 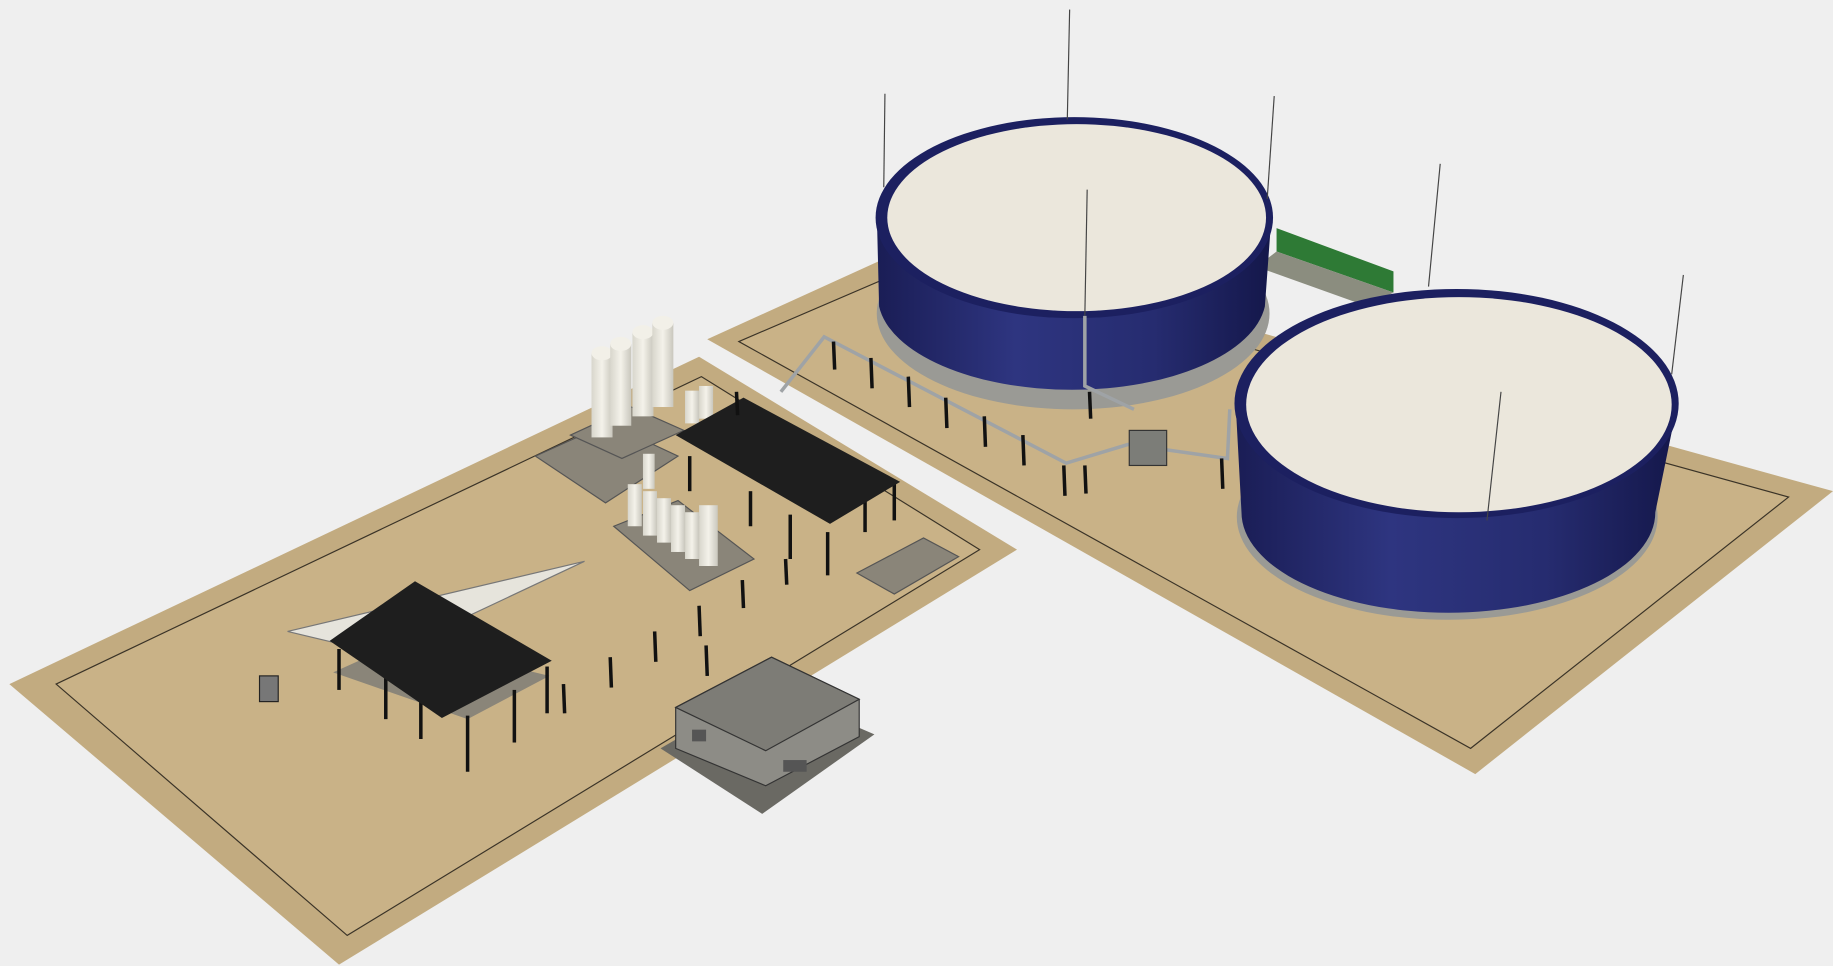 I want to click on equipment-base, so click(x=1325, y=279).